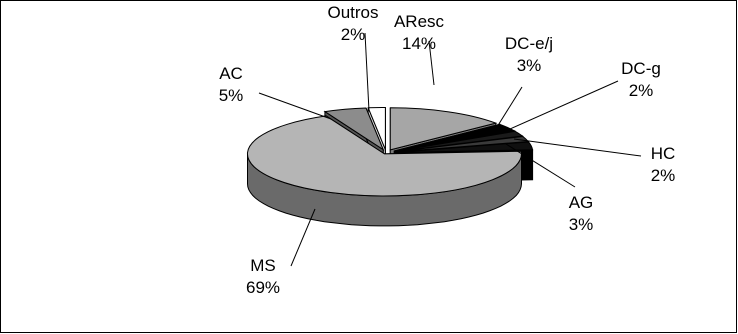 The width and height of the screenshot is (738, 334). What do you see at coordinates (559, 107) in the screenshot?
I see `leader-line-dc-g` at bounding box center [559, 107].